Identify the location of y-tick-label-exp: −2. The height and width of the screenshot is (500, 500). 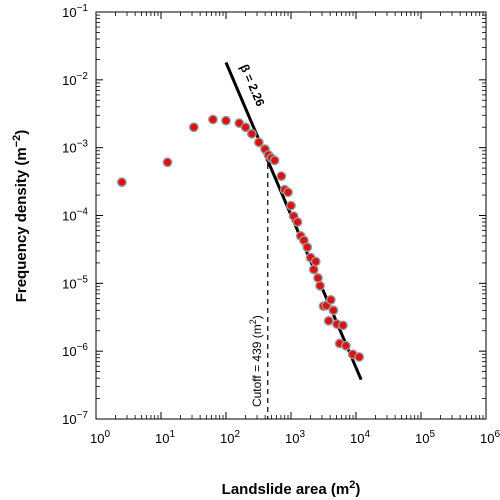
(83, 76).